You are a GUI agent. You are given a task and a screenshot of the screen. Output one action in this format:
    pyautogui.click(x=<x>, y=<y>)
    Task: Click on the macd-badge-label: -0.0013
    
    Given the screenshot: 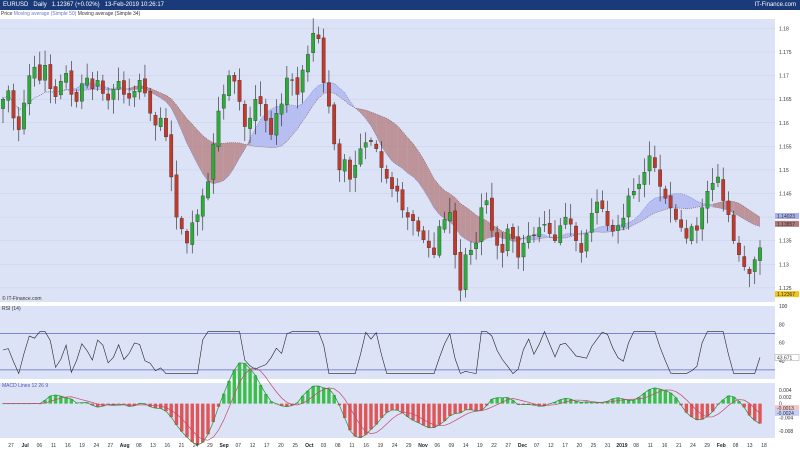 What is the action you would take?
    pyautogui.click(x=785, y=409)
    